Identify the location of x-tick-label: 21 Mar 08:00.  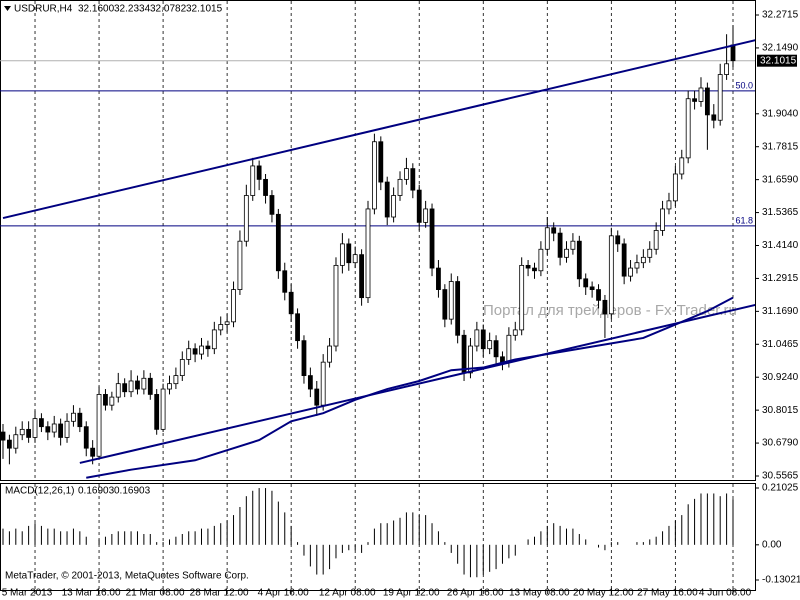
(155, 593).